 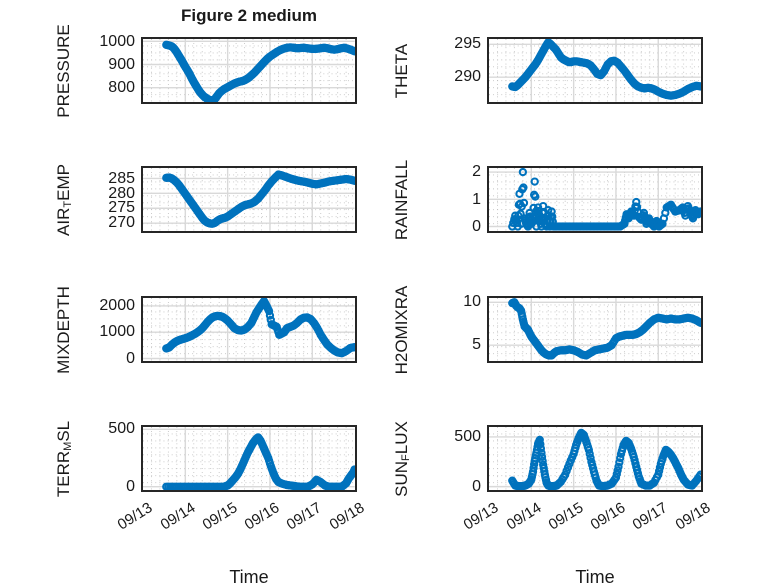 What do you see at coordinates (476, 345) in the screenshot?
I see `ytick-h2omixra-0: 5` at bounding box center [476, 345].